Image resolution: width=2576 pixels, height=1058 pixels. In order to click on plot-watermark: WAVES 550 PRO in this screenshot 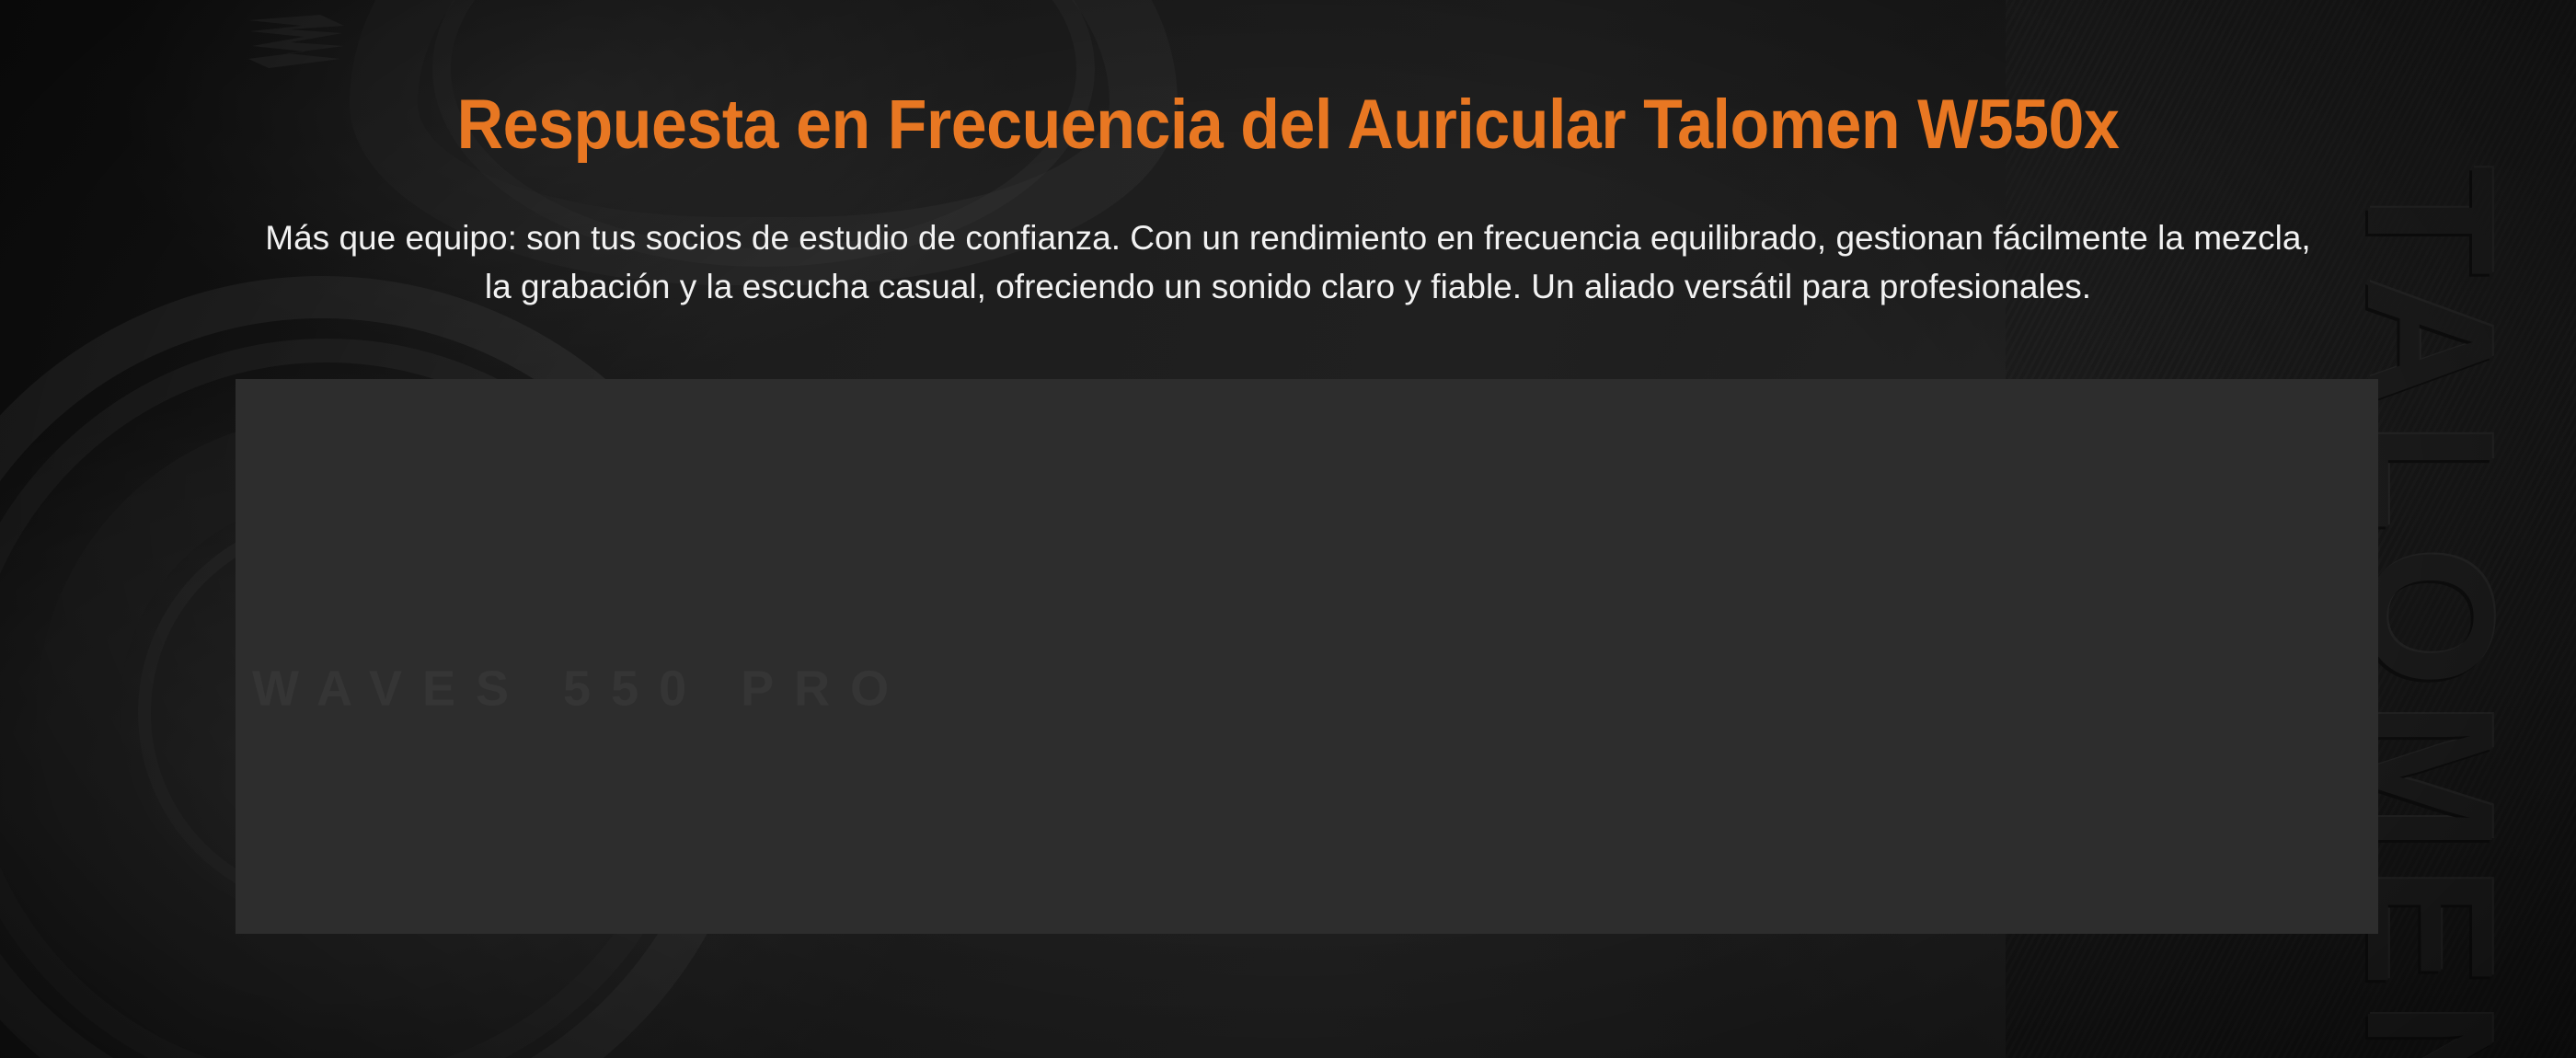, I will do `click(580, 689)`.